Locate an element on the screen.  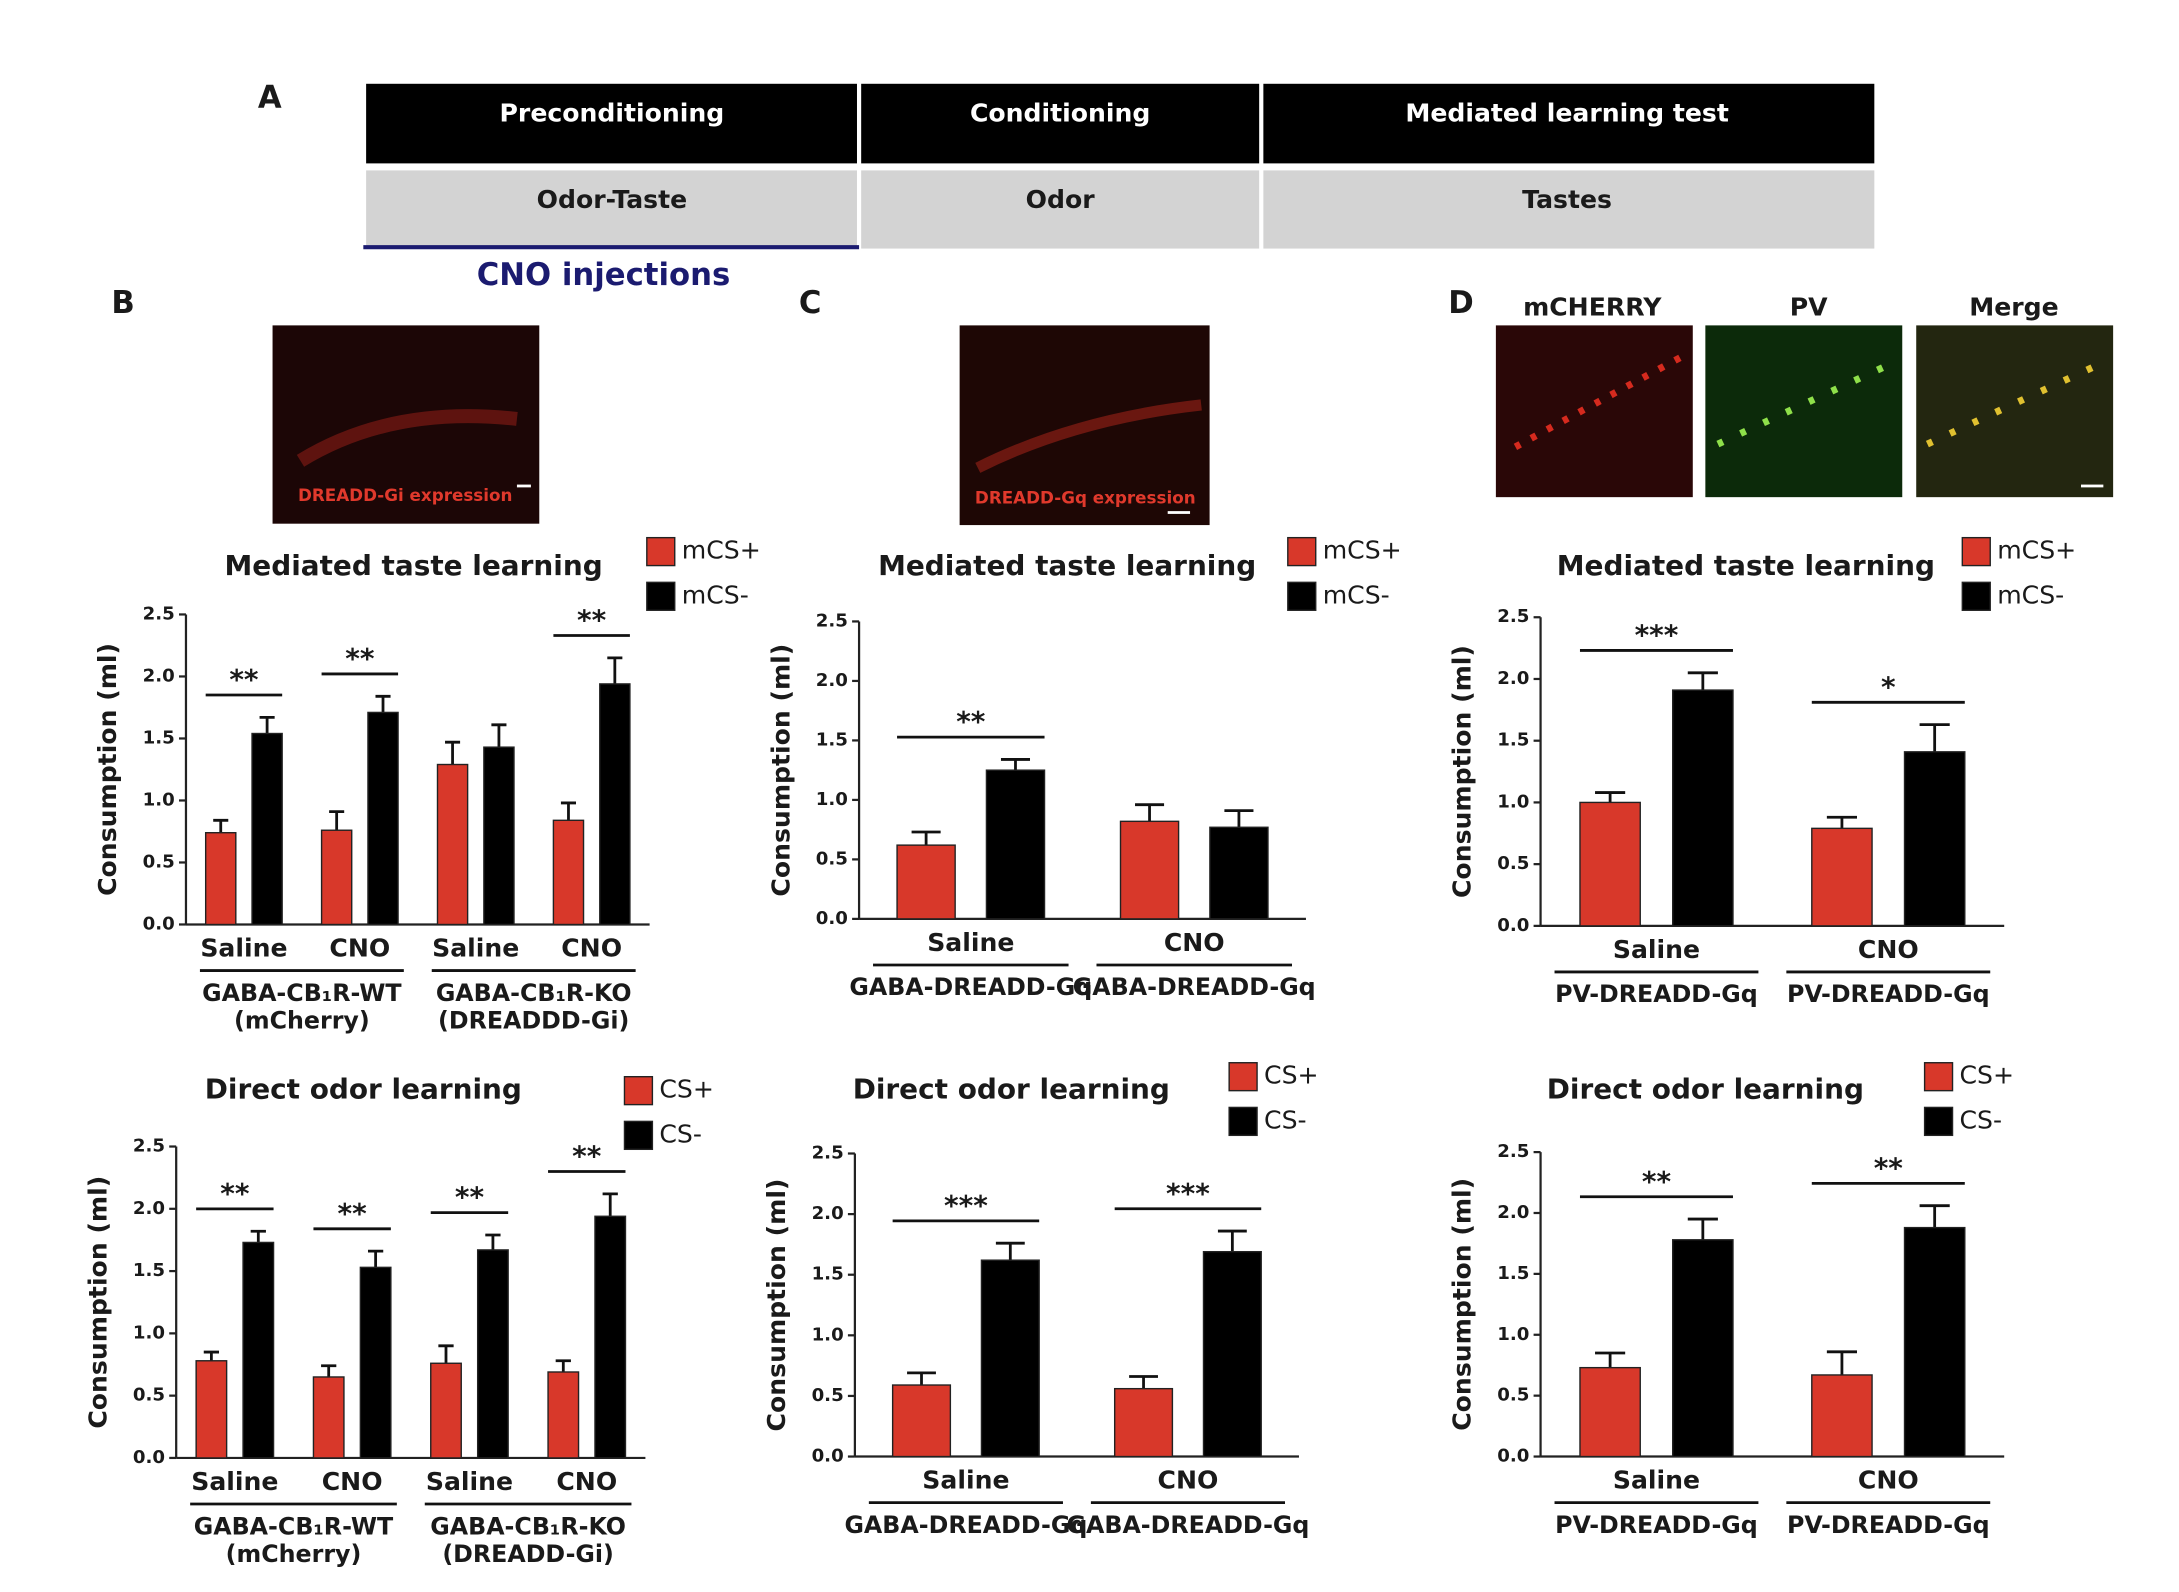
header-cell: Mediated learning test is located at coordinates (1567, 113).